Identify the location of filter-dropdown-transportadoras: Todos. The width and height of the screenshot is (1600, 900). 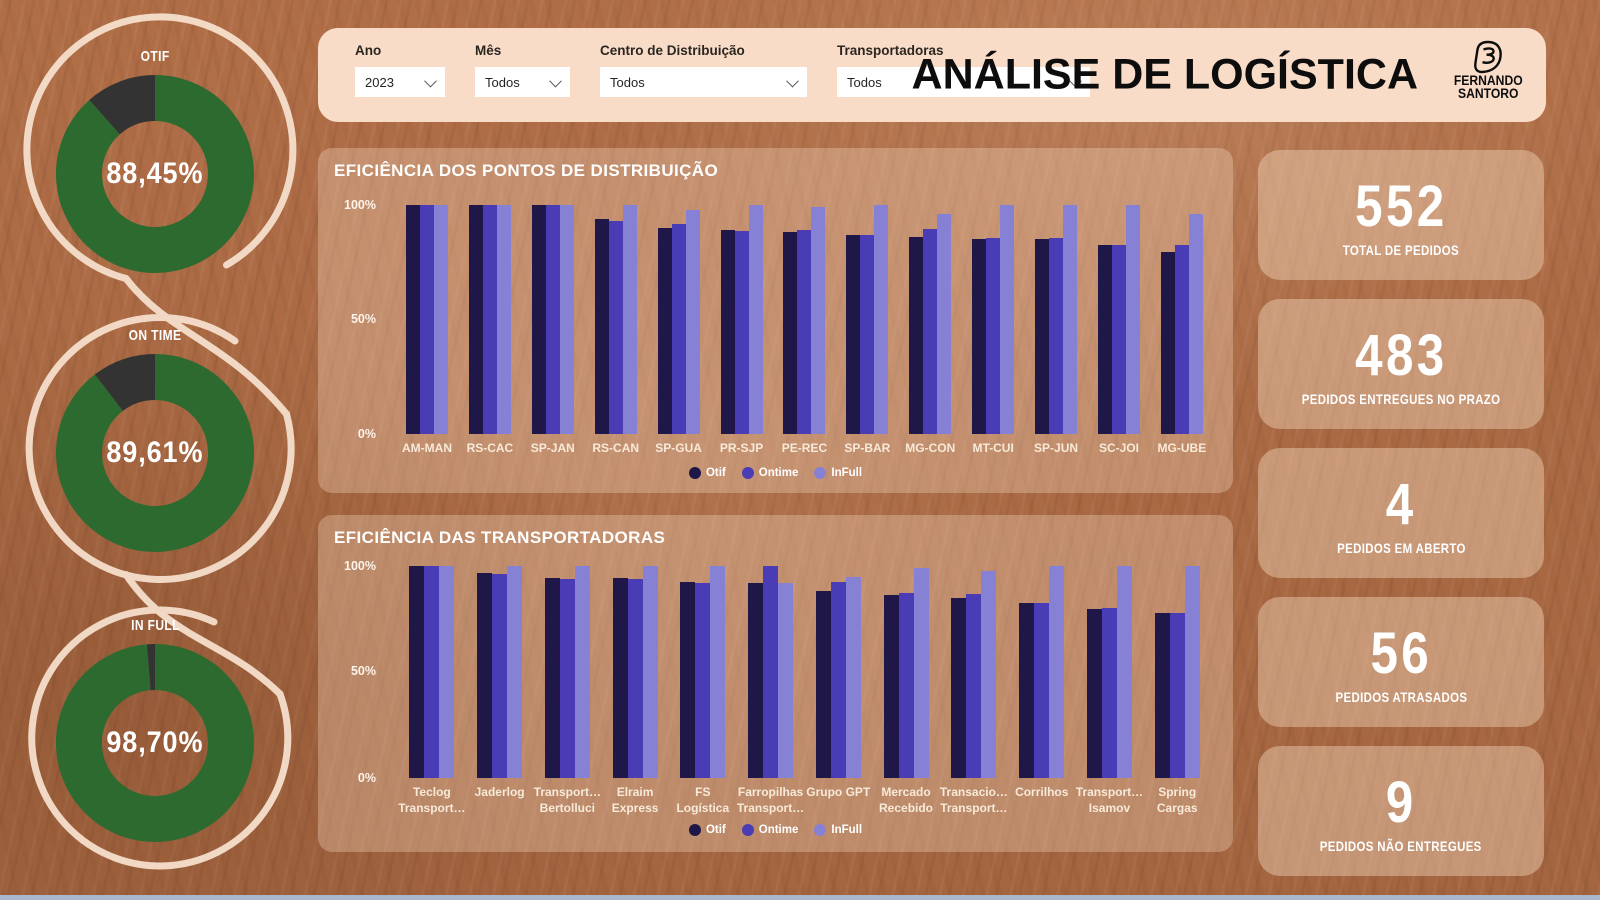
(963, 82).